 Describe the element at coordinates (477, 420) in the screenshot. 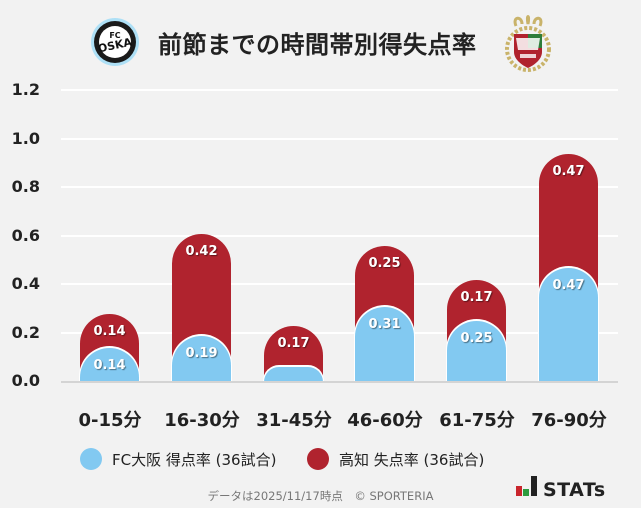

I see `x-tick-label: 61-75分` at that location.